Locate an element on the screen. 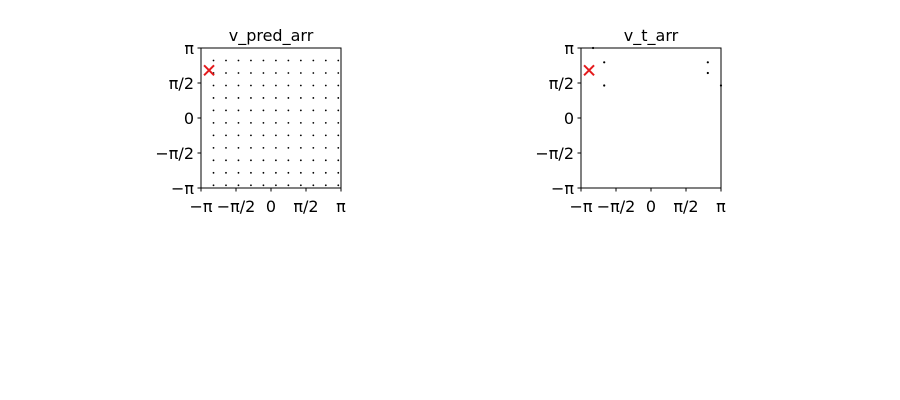 This screenshot has width=900, height=400. x-tick-label: −π/2 is located at coordinates (236, 206).